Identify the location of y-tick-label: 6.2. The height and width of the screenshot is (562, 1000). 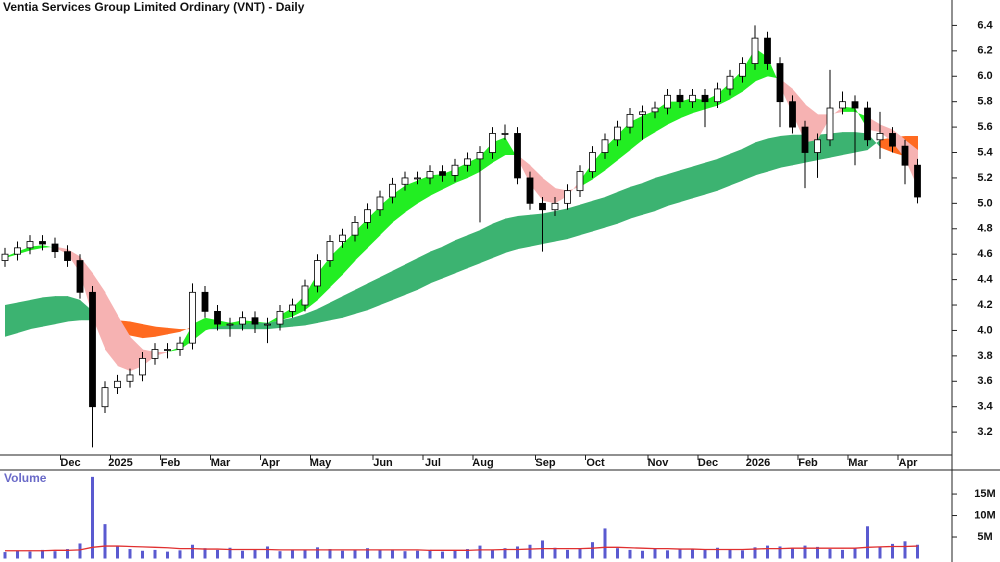
(984, 51).